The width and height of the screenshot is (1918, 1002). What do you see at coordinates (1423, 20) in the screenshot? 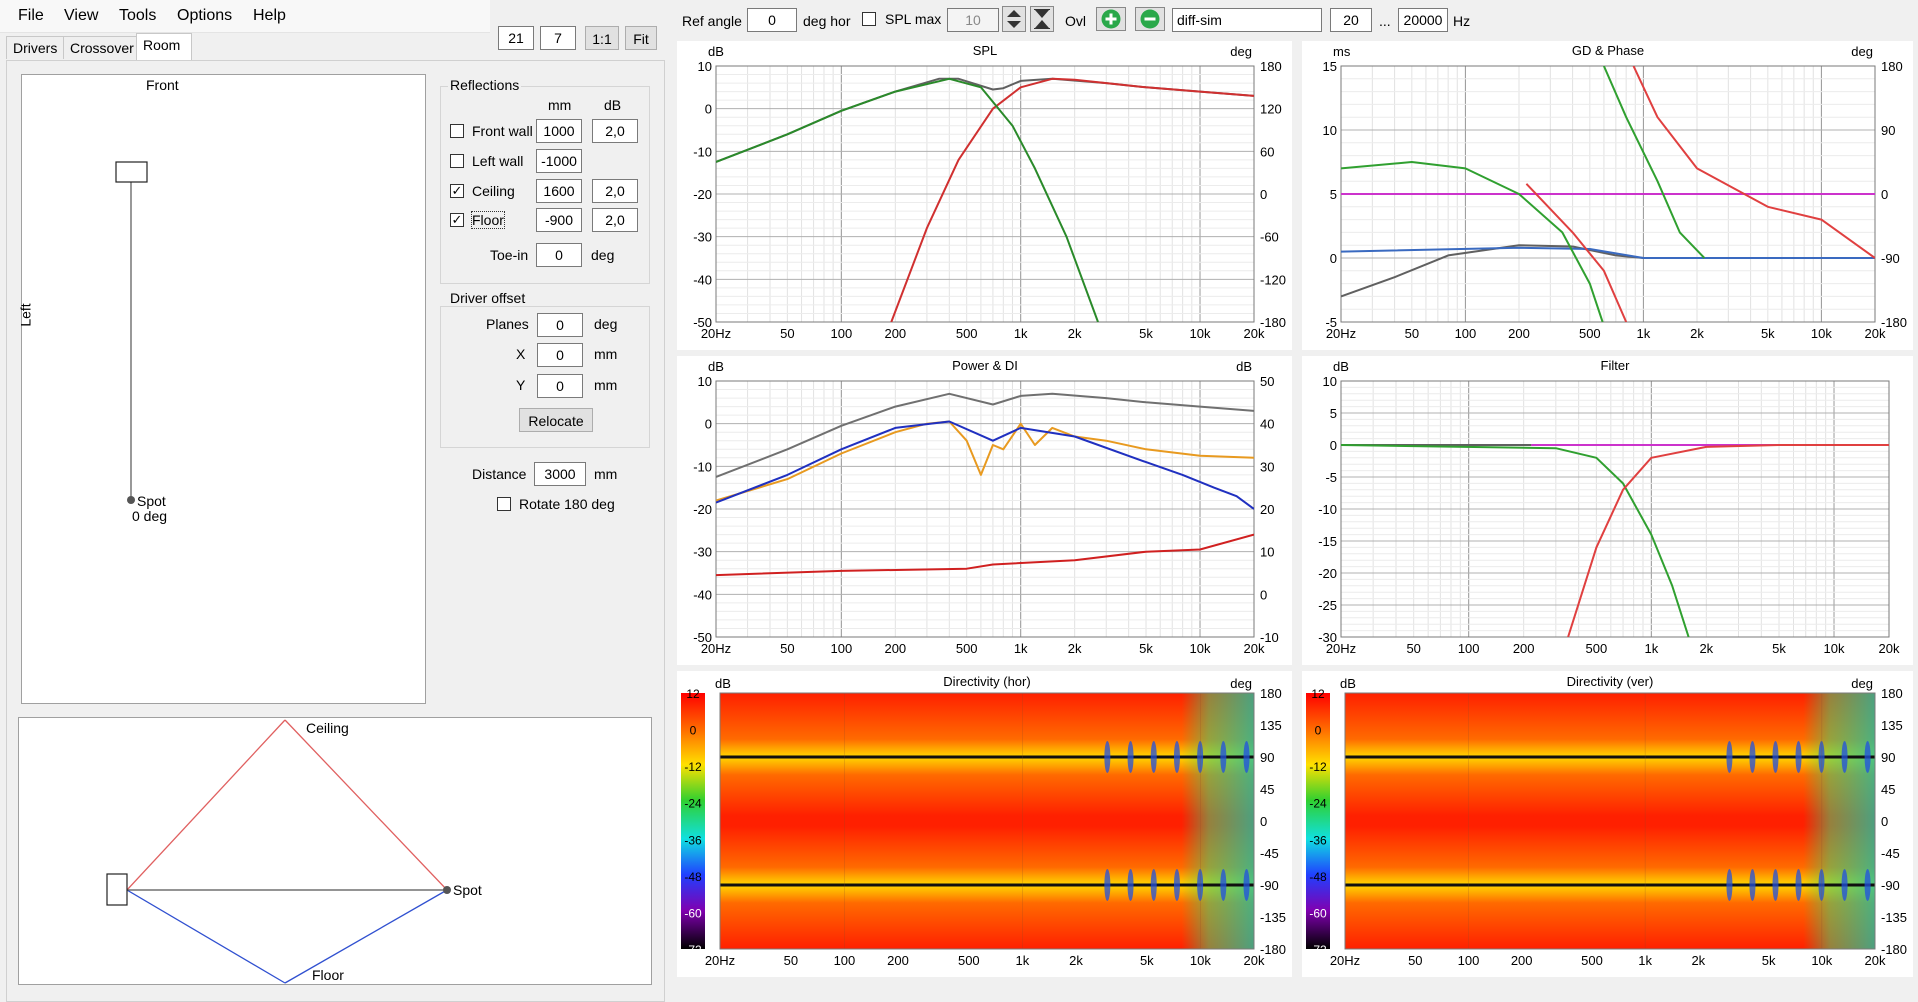
I see `freq-max-input: 20000` at bounding box center [1423, 20].